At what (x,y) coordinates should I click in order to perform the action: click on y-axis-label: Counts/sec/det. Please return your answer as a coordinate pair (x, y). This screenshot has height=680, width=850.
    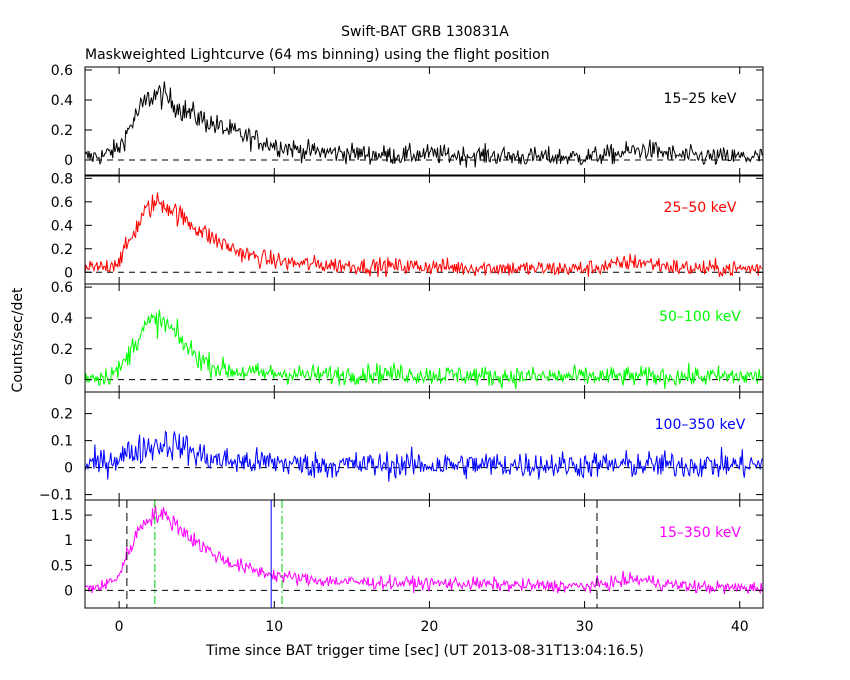
    Looking at the image, I should click on (18, 339).